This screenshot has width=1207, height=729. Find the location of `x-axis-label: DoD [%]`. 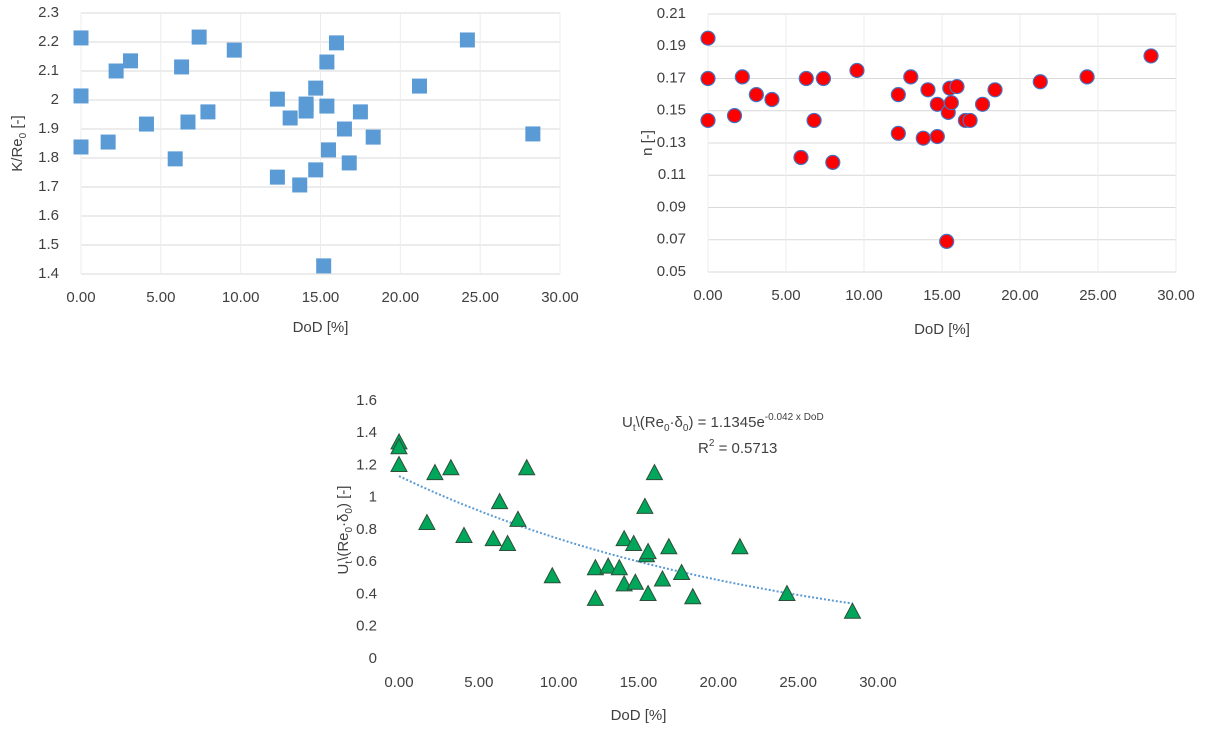

x-axis-label: DoD [%] is located at coordinates (321, 327).